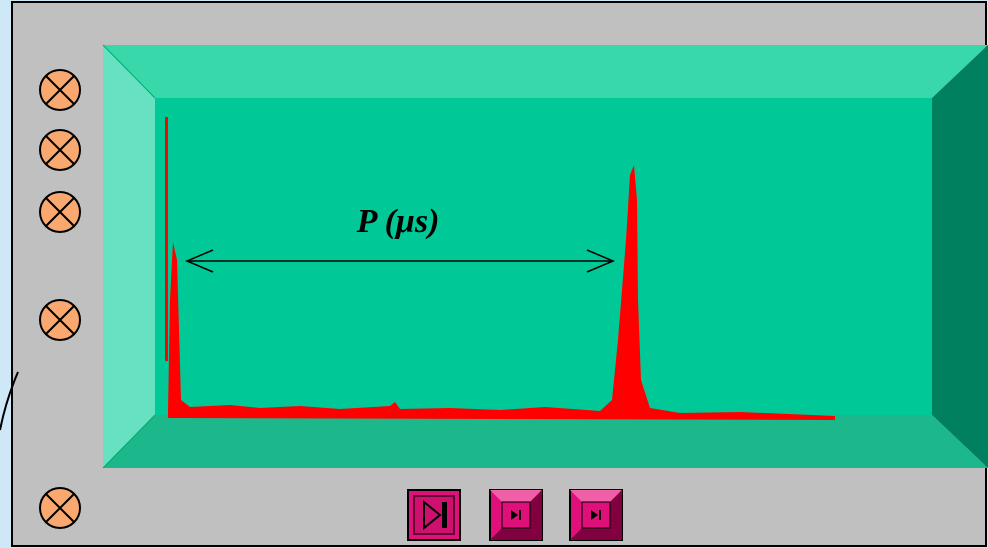 Image resolution: width=988 pixels, height=548 pixels. What do you see at coordinates (545, 441) in the screenshot?
I see `bevel-bottom` at bounding box center [545, 441].